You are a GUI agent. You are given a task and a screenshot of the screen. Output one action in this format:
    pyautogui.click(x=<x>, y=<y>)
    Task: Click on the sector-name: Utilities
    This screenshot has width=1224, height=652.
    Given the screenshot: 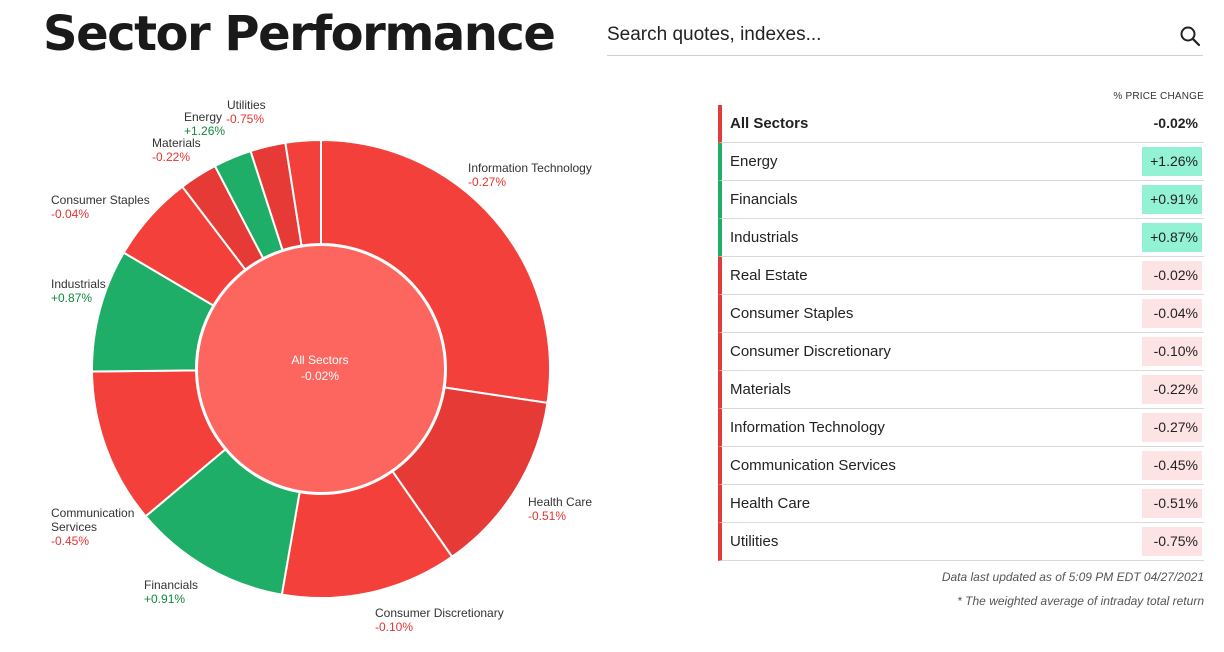 What is the action you would take?
    pyautogui.click(x=754, y=541)
    